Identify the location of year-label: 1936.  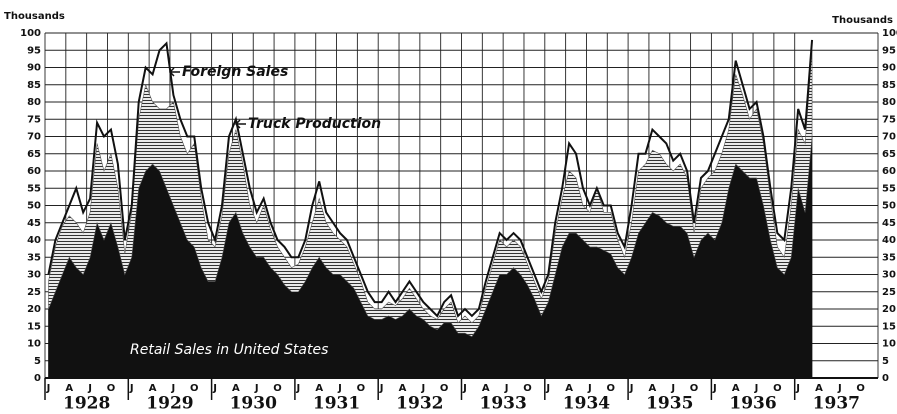
(752, 404).